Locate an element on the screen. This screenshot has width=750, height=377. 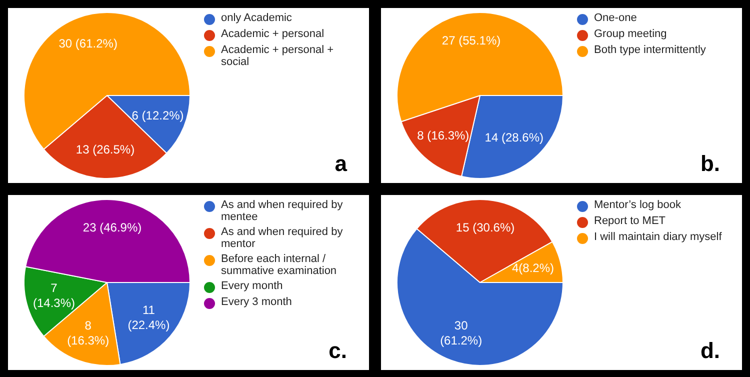
legend-label: Before each internal / summative examination is located at coordinates (279, 265).